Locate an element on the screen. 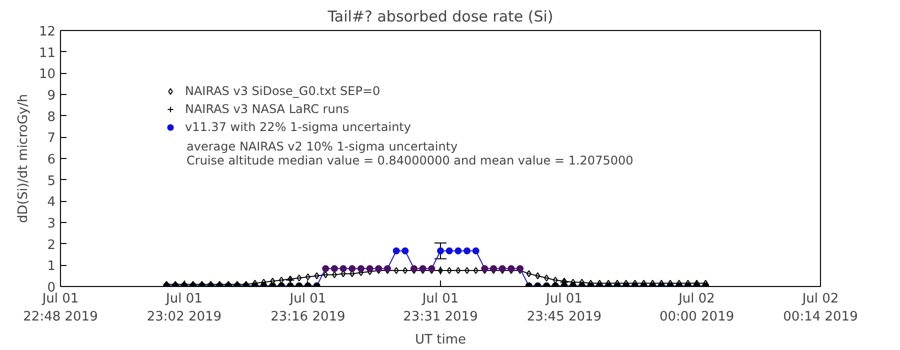  x-tick-label: Jul 02 00:00 2019 is located at coordinates (696, 308).